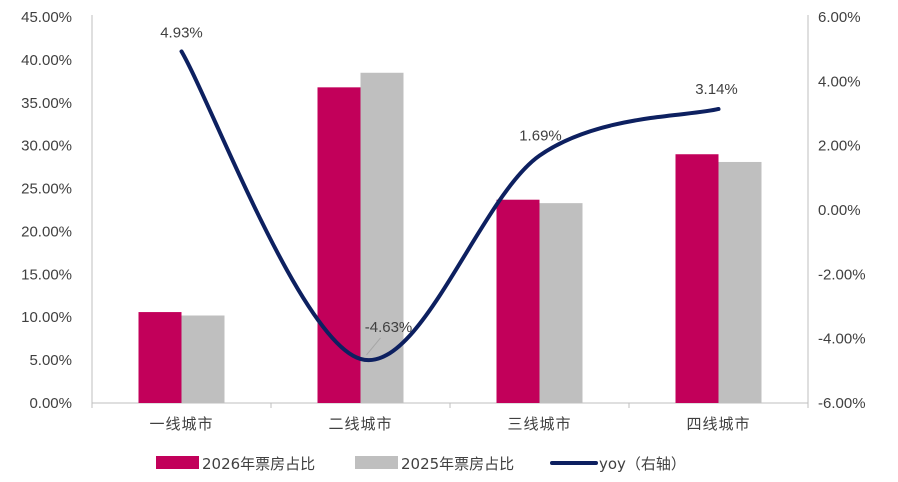 The width and height of the screenshot is (898, 482). I want to click on right-tick-label: 6.00%, so click(839, 17).